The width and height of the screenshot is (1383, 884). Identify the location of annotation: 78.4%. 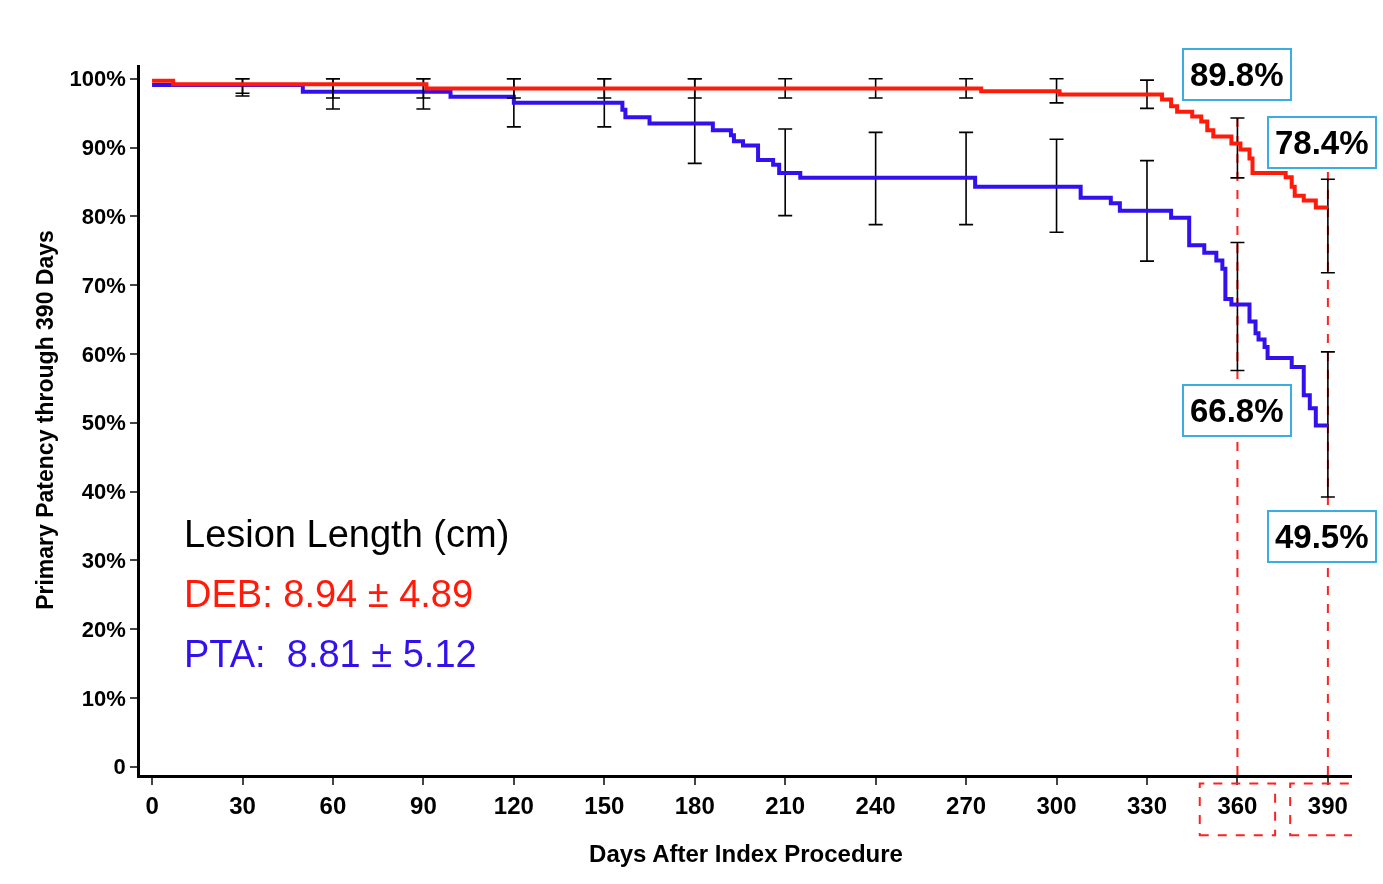
(1322, 142).